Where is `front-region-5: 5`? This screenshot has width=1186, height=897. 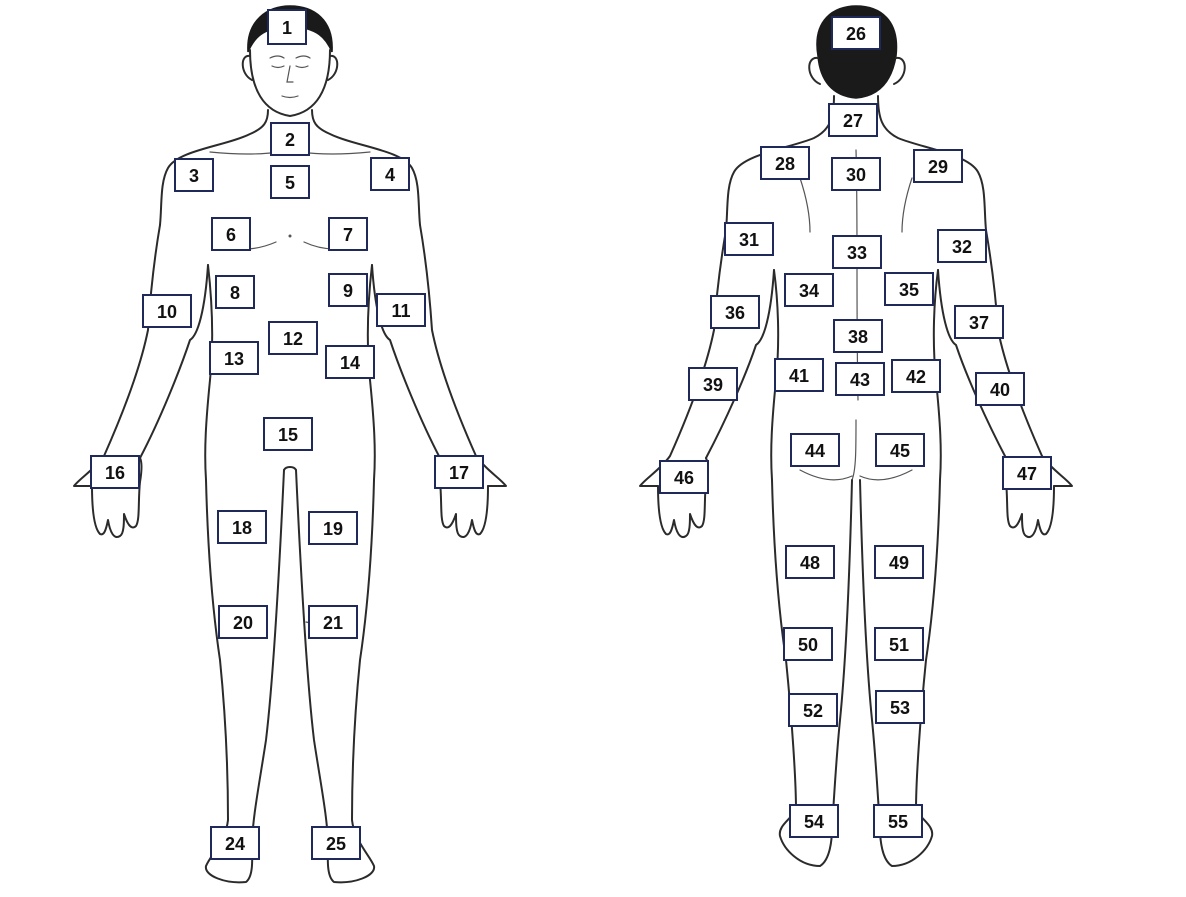
front-region-5: 5 is located at coordinates (290, 182).